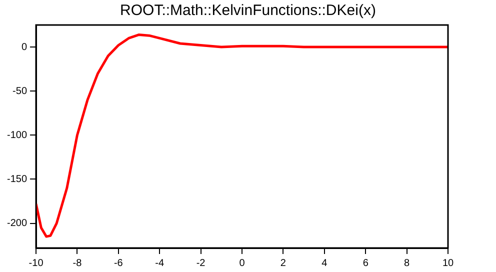 Image resolution: width=496 pixels, height=272 pixels. I want to click on x-tick-label: 6, so click(365, 263).